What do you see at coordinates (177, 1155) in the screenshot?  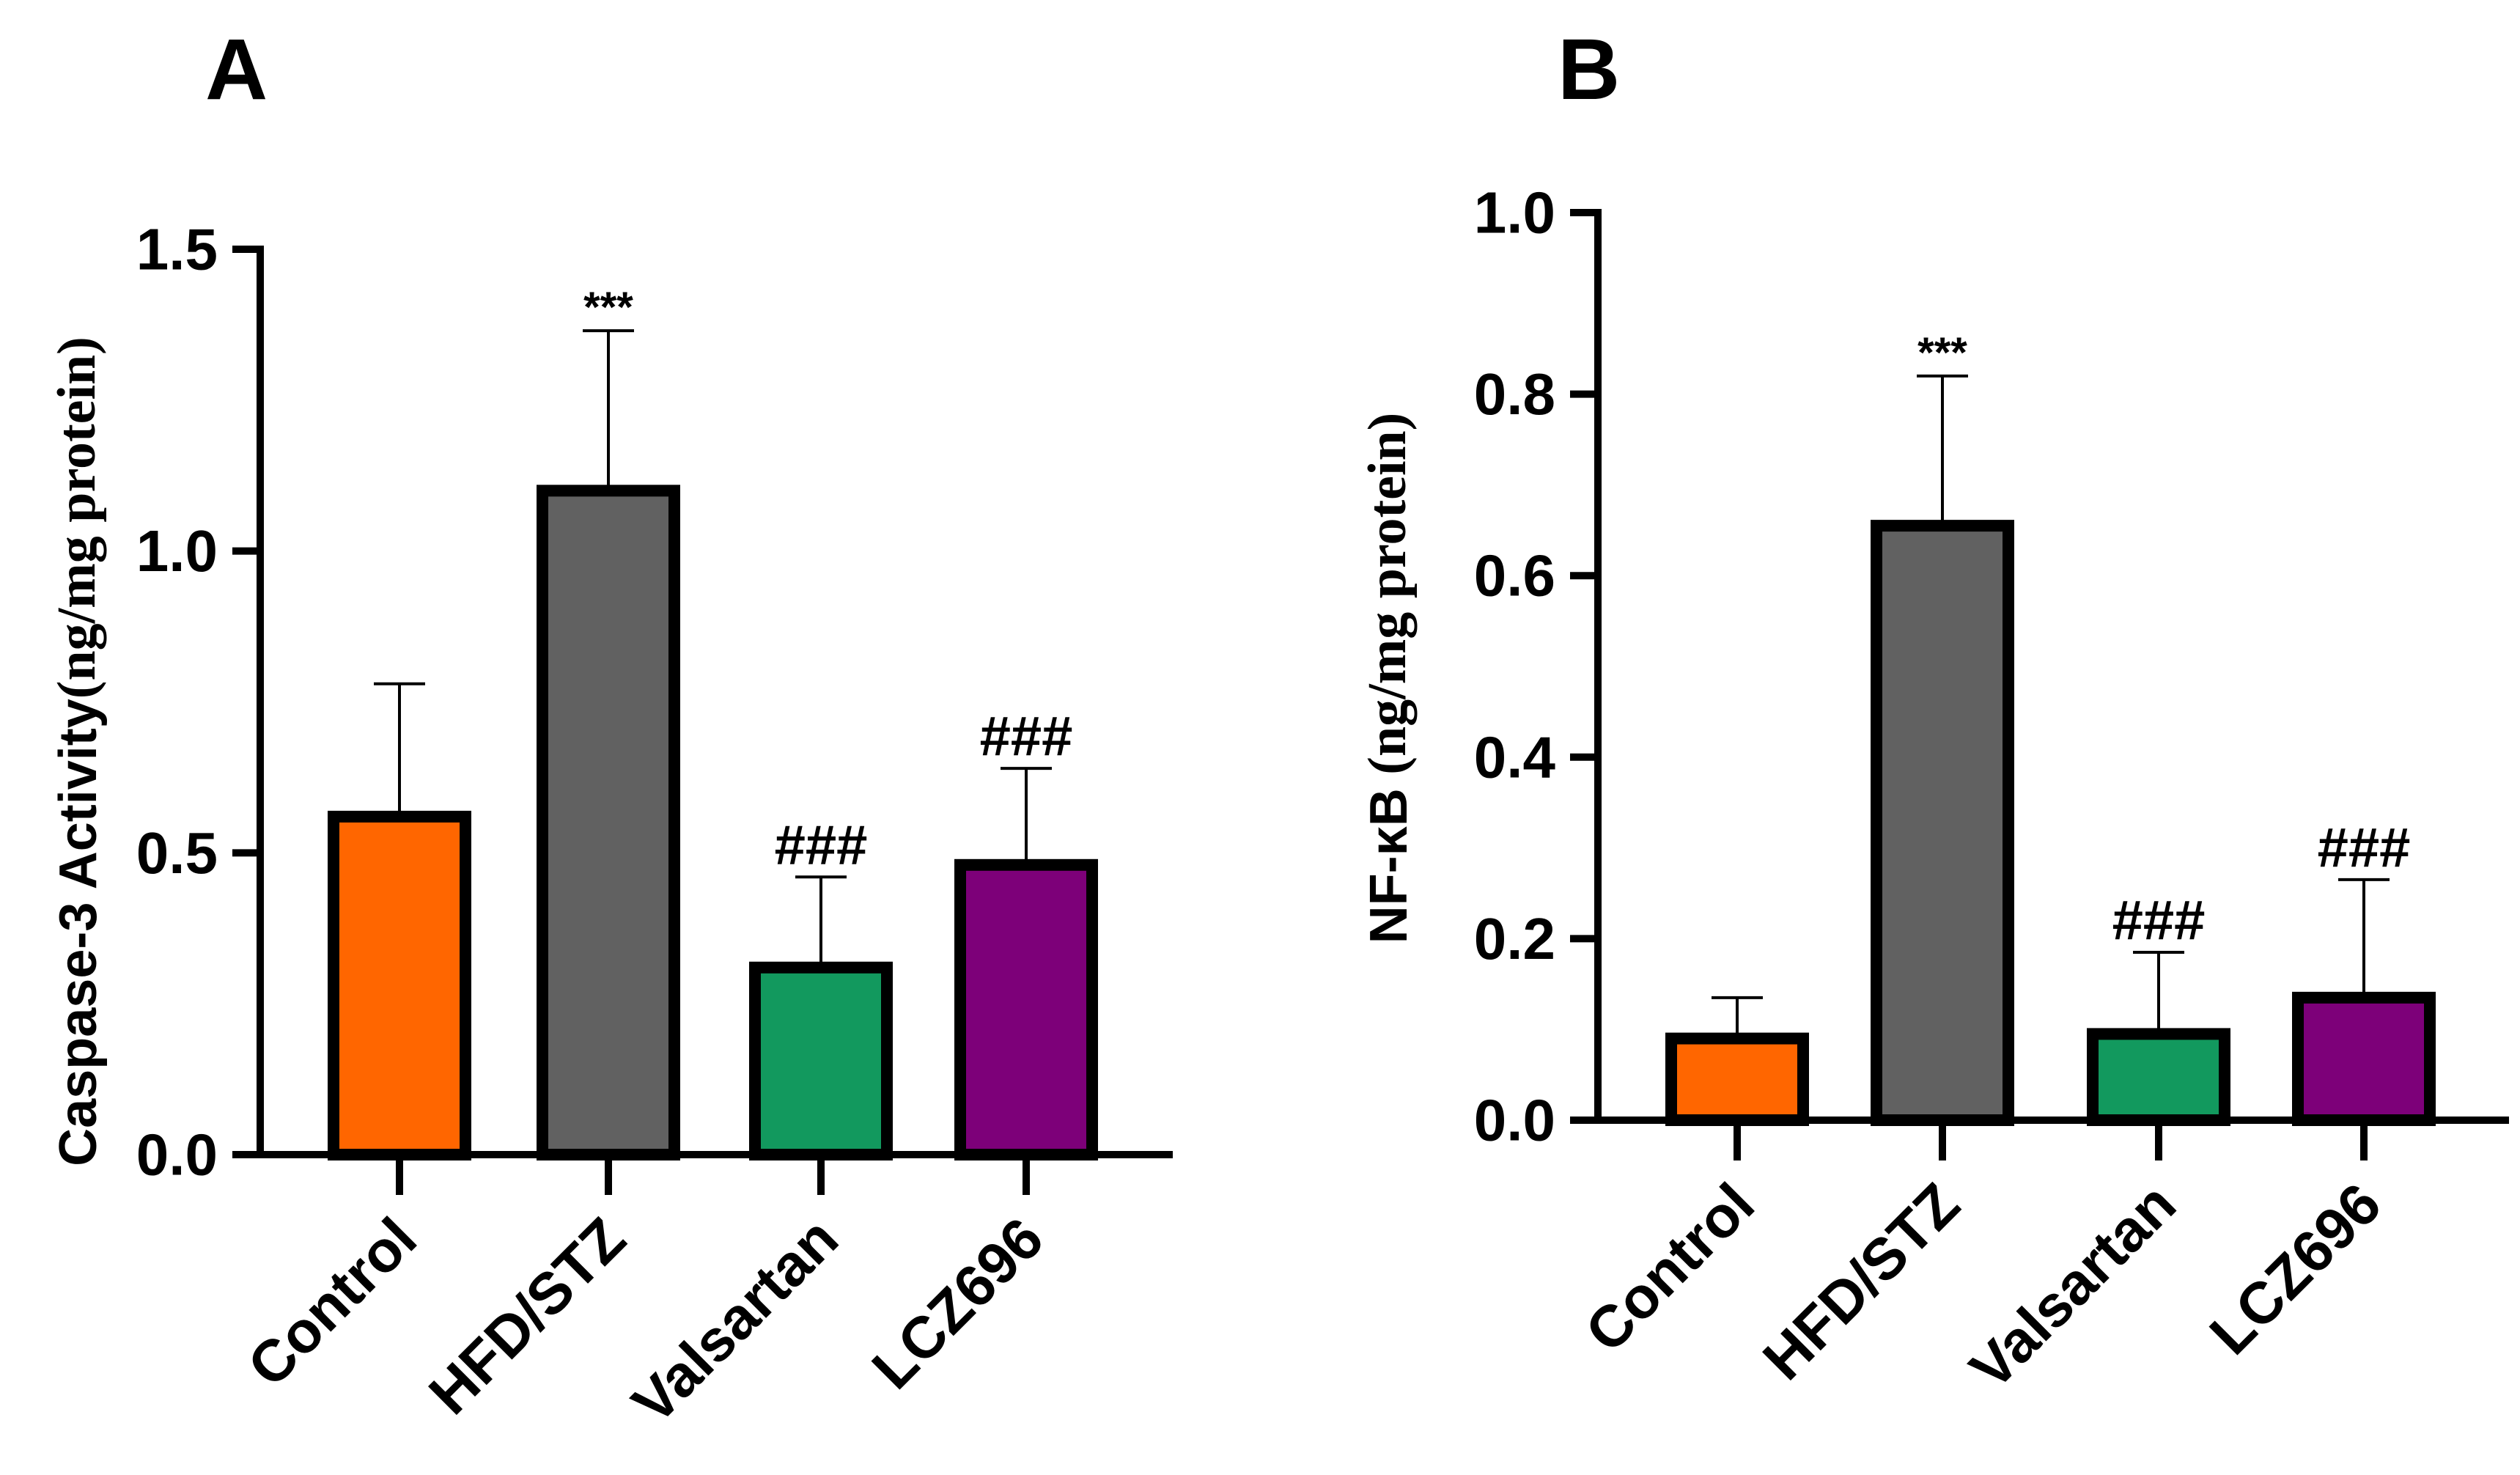 I see `panel-a-y-tick-label: 0.0` at bounding box center [177, 1155].